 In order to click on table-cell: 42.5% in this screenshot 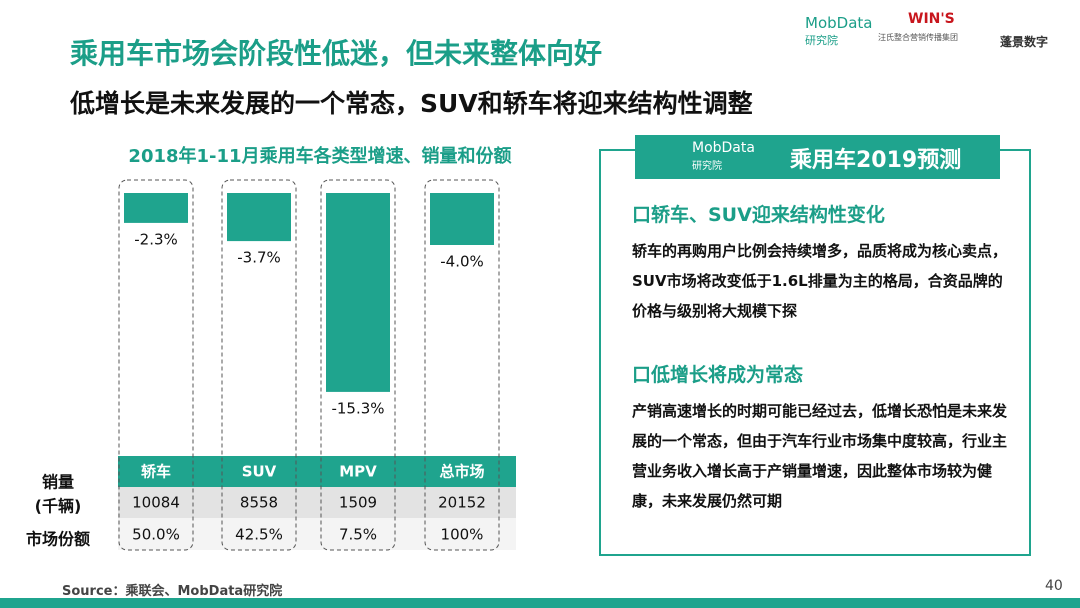, I will do `click(259, 535)`.